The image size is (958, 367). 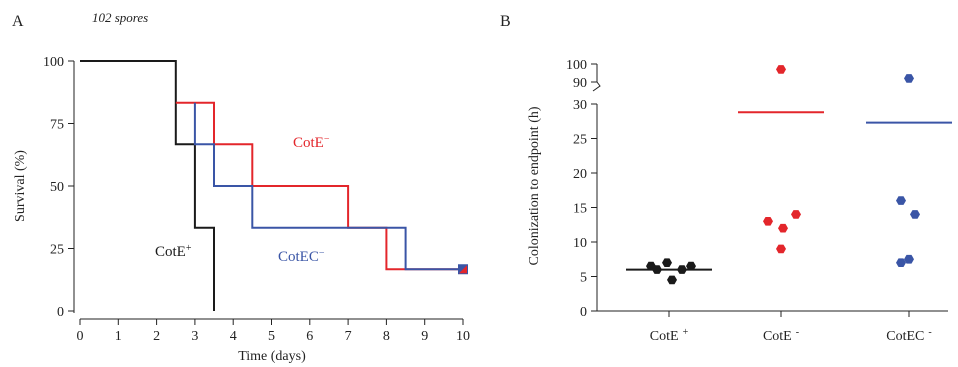 What do you see at coordinates (57, 125) in the screenshot?
I see `y-tick-label: 75` at bounding box center [57, 125].